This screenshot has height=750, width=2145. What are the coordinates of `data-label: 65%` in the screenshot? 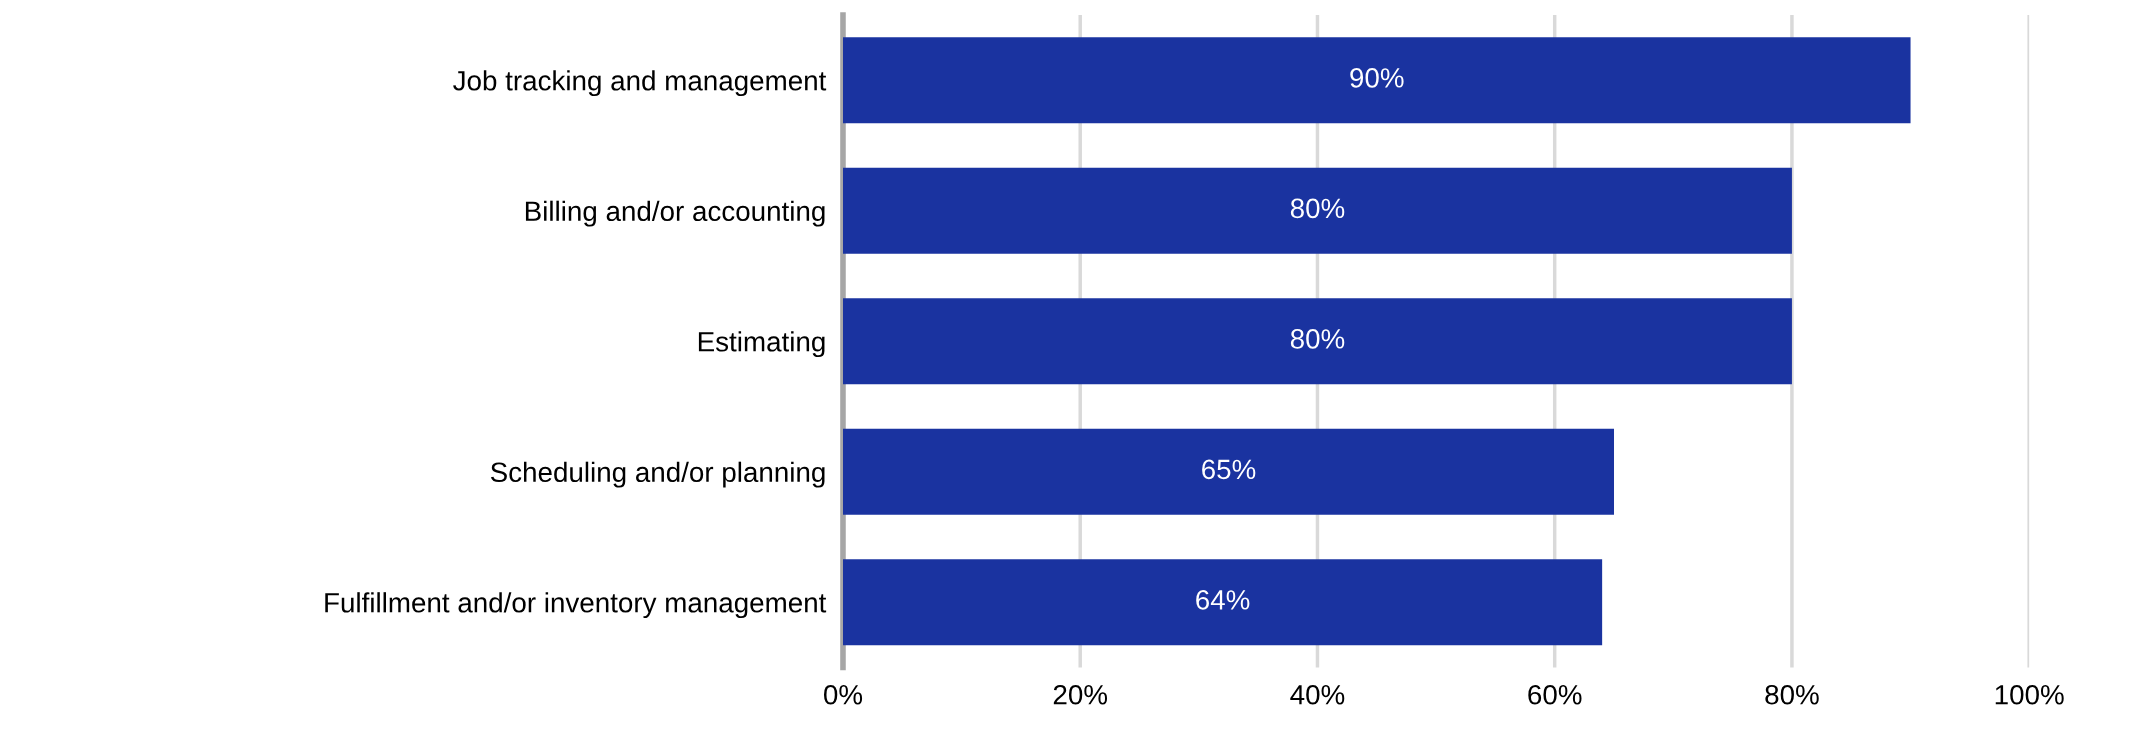 It's located at (1229, 469).